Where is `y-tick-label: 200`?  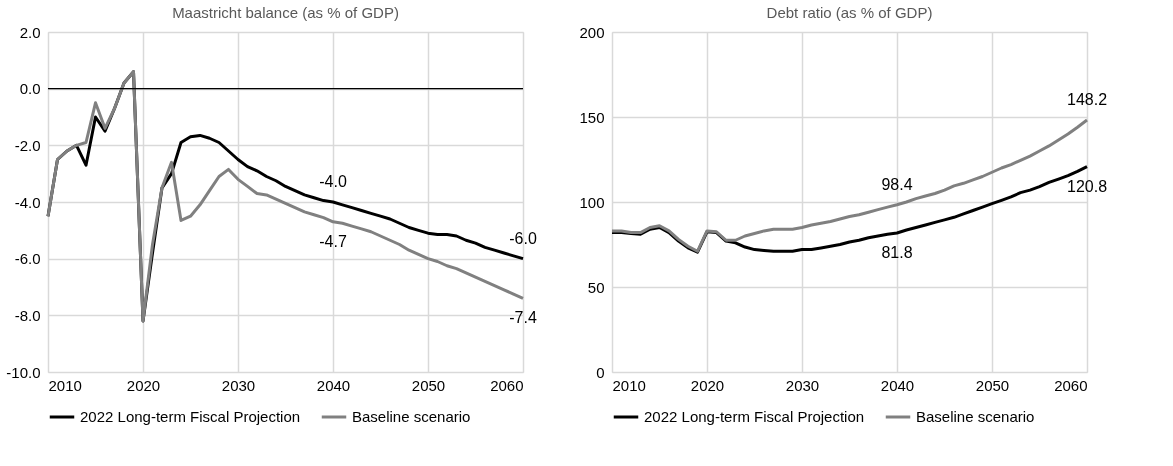 y-tick-label: 200 is located at coordinates (592, 32).